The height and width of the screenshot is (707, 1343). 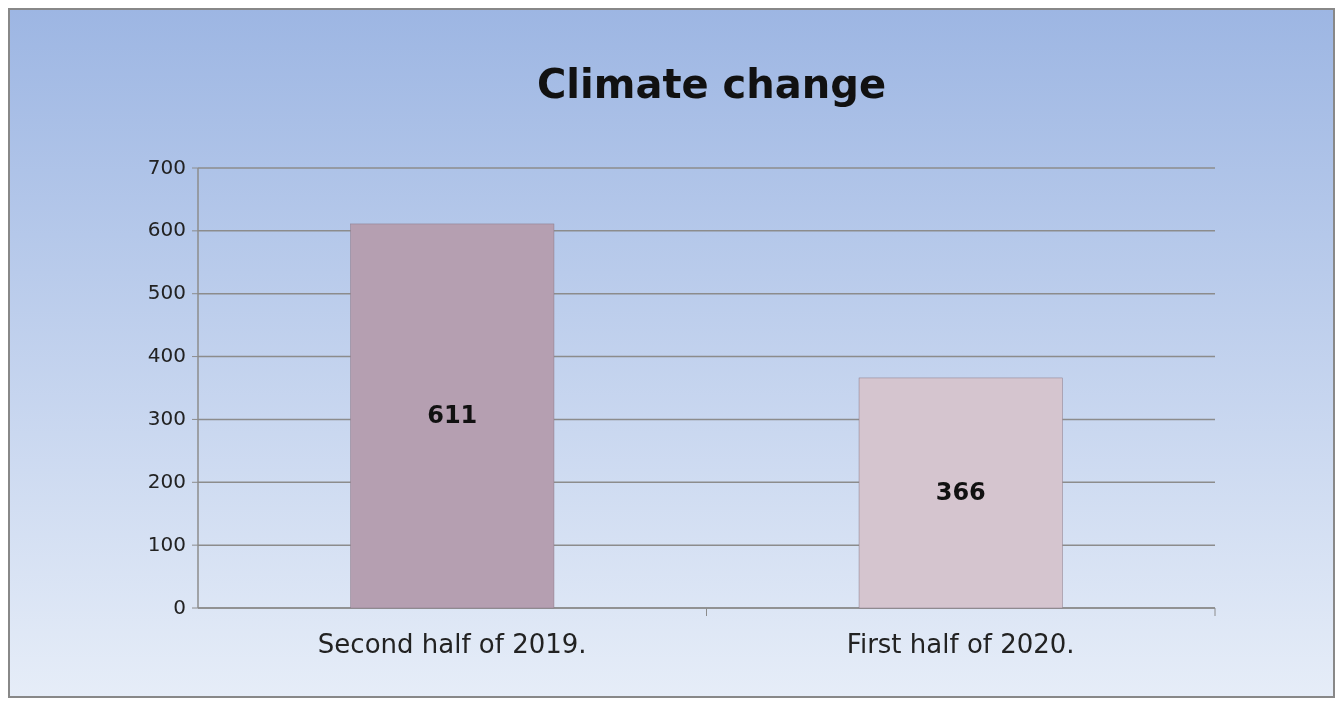 I want to click on y-tick-label: 200, so click(x=166, y=480).